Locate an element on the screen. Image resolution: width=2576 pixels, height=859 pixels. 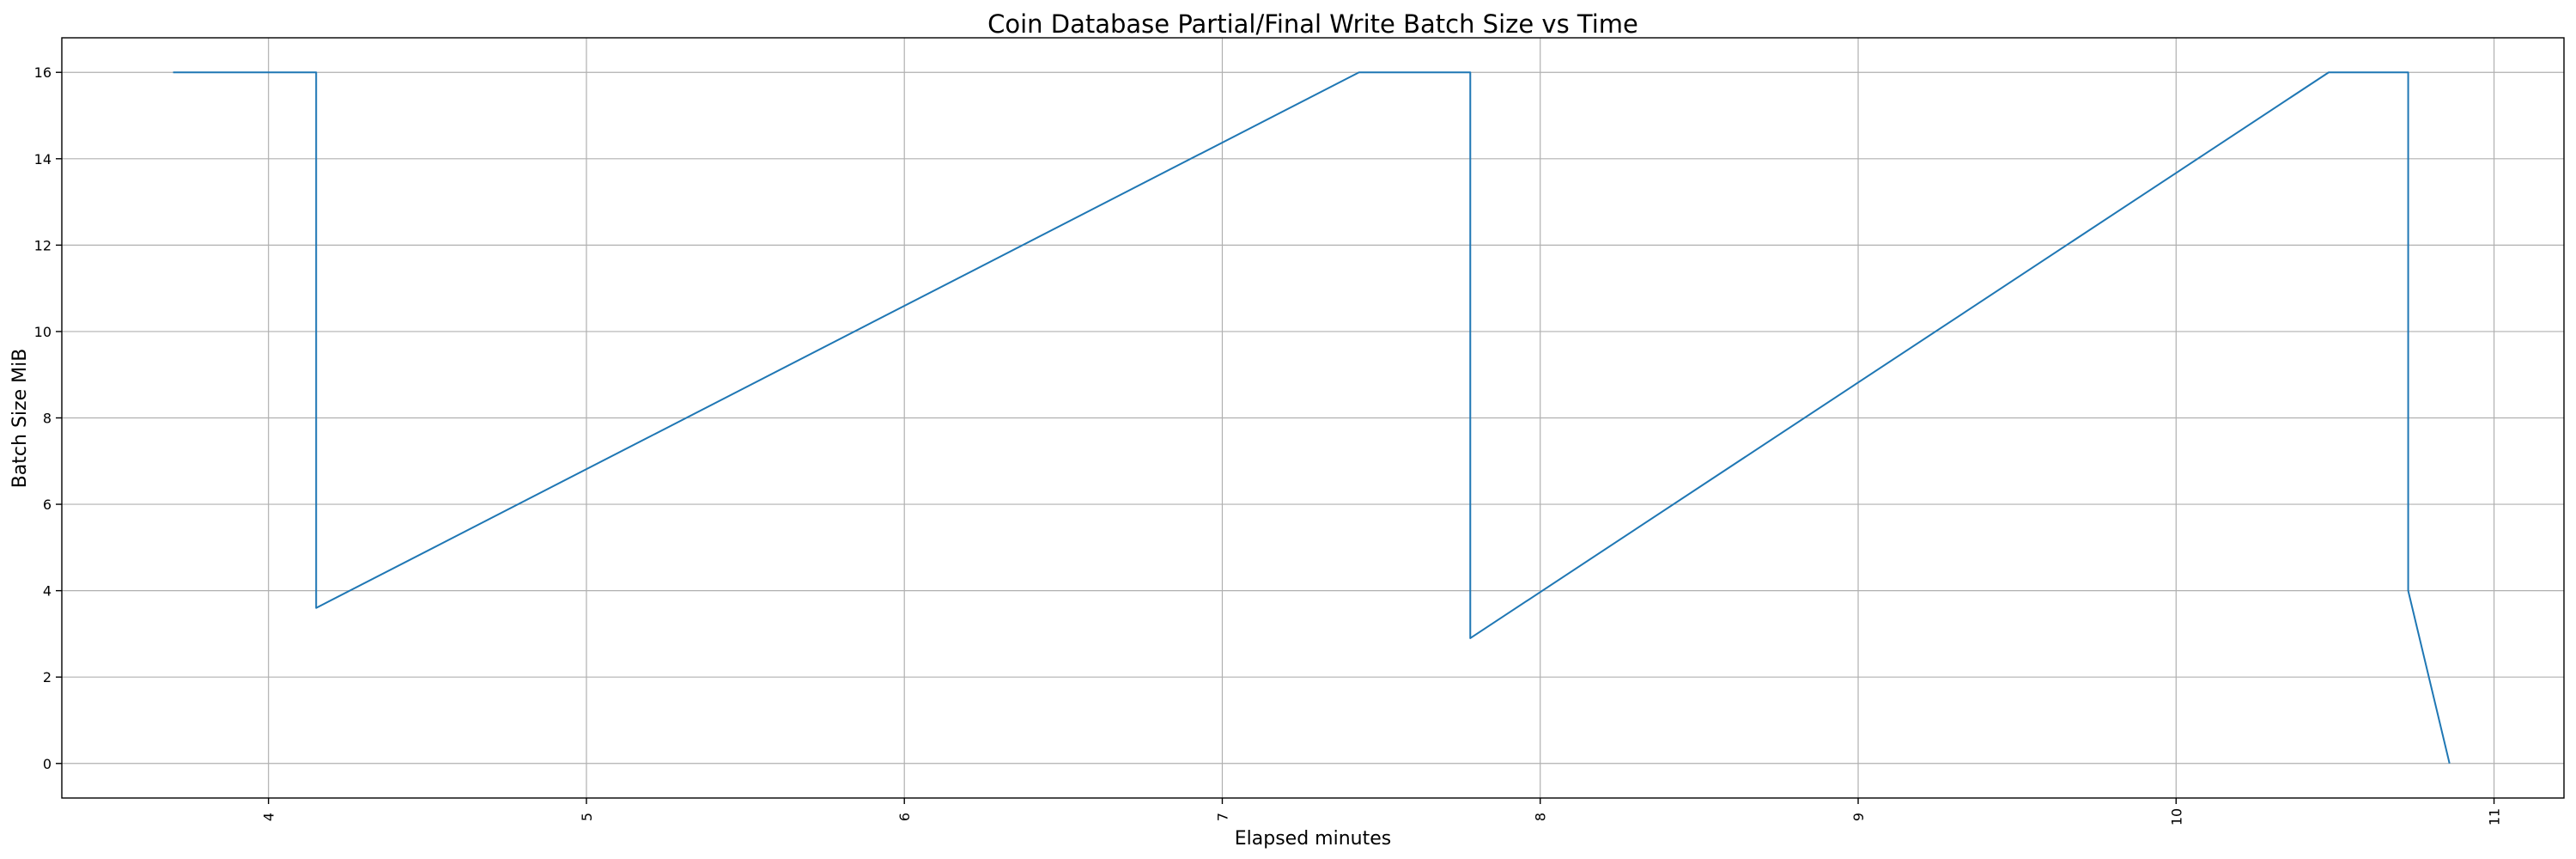
y-tick-label: 12 is located at coordinates (43, 245).